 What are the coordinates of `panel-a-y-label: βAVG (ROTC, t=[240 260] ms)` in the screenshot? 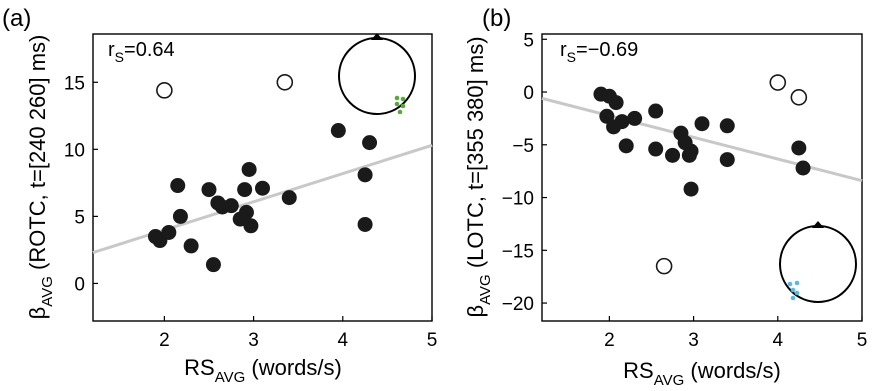 It's located at (40, 177).